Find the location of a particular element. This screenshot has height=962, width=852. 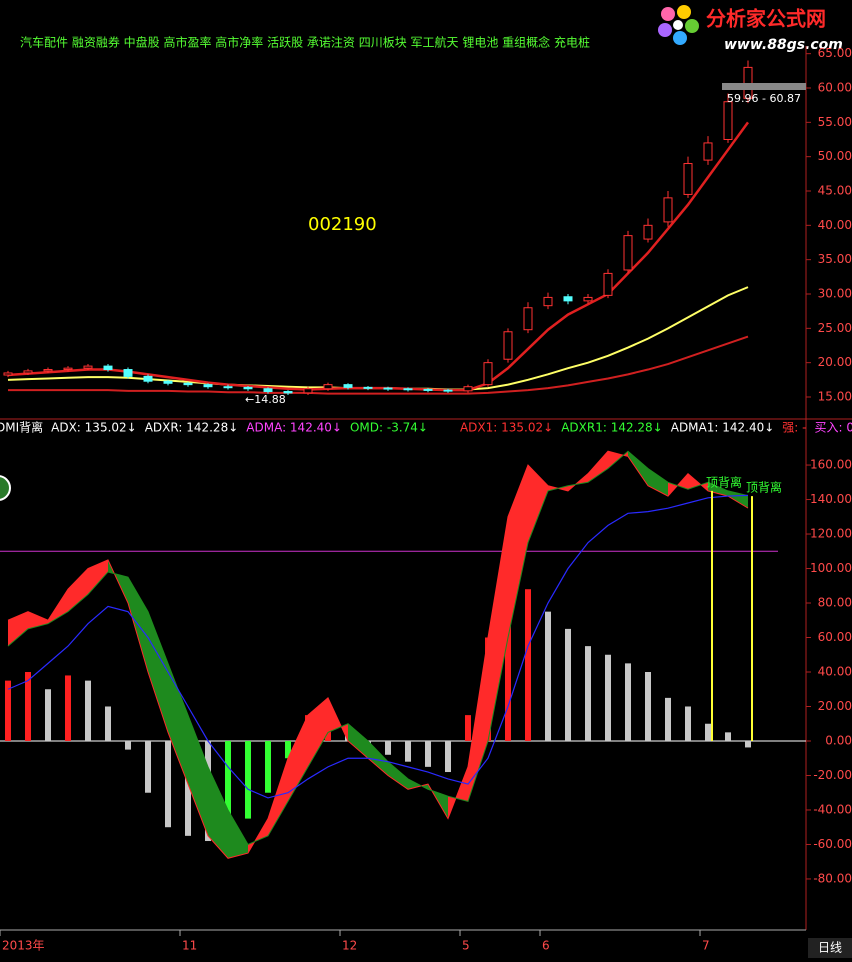

header-label: ADX: 135.02↓ is located at coordinates (94, 428).